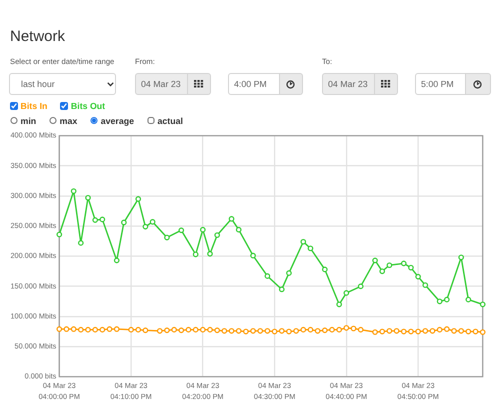 The width and height of the screenshot is (500, 403). Describe the element at coordinates (254, 84) in the screenshot. I see `time-field: 4:00 PM` at that location.